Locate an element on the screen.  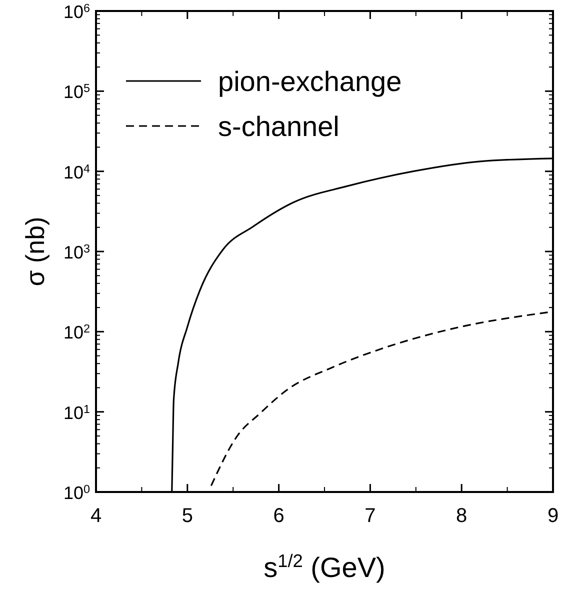
legend-label: s-channel is located at coordinates (279, 126).